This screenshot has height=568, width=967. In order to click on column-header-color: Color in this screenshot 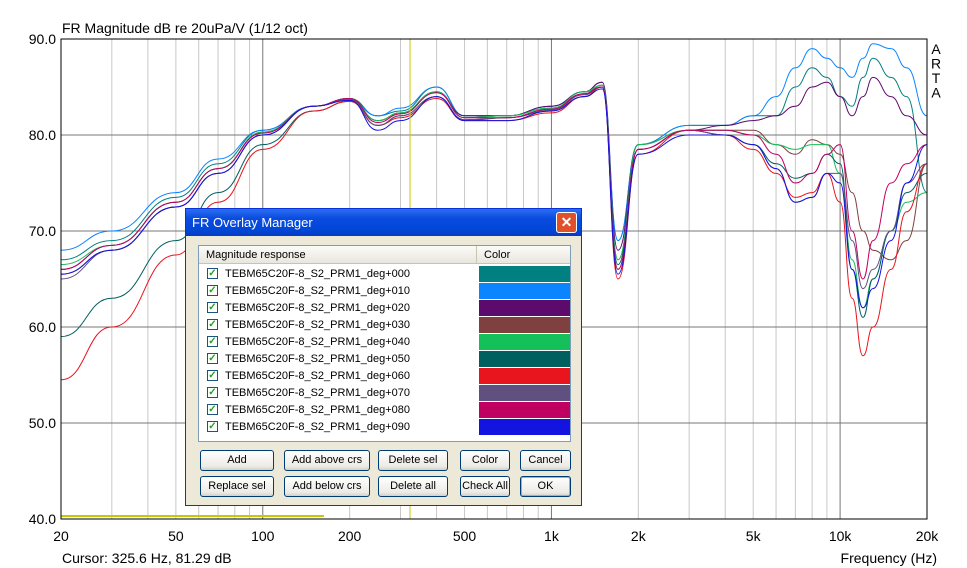, I will do `click(523, 255)`.